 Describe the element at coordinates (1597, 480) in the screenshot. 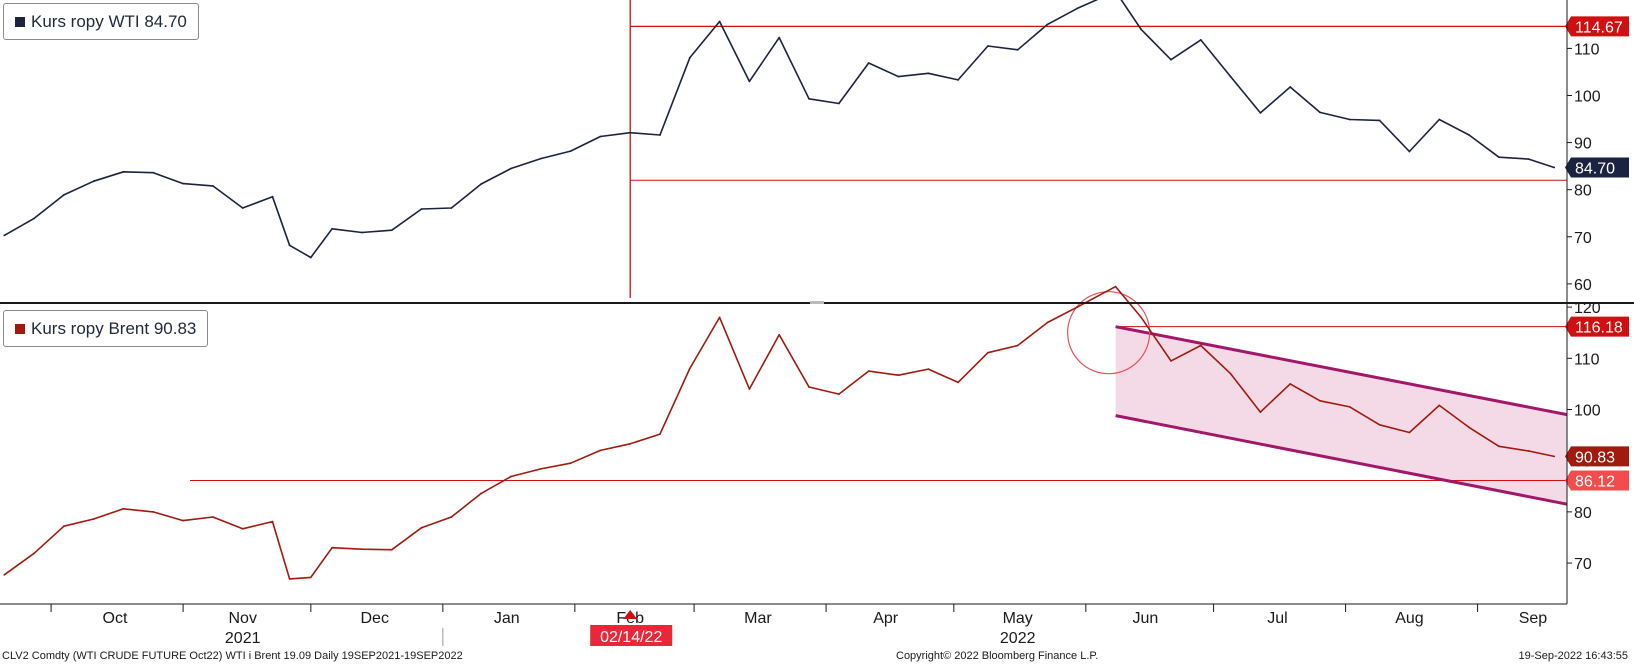

I see `brent-support-label-bg` at that location.